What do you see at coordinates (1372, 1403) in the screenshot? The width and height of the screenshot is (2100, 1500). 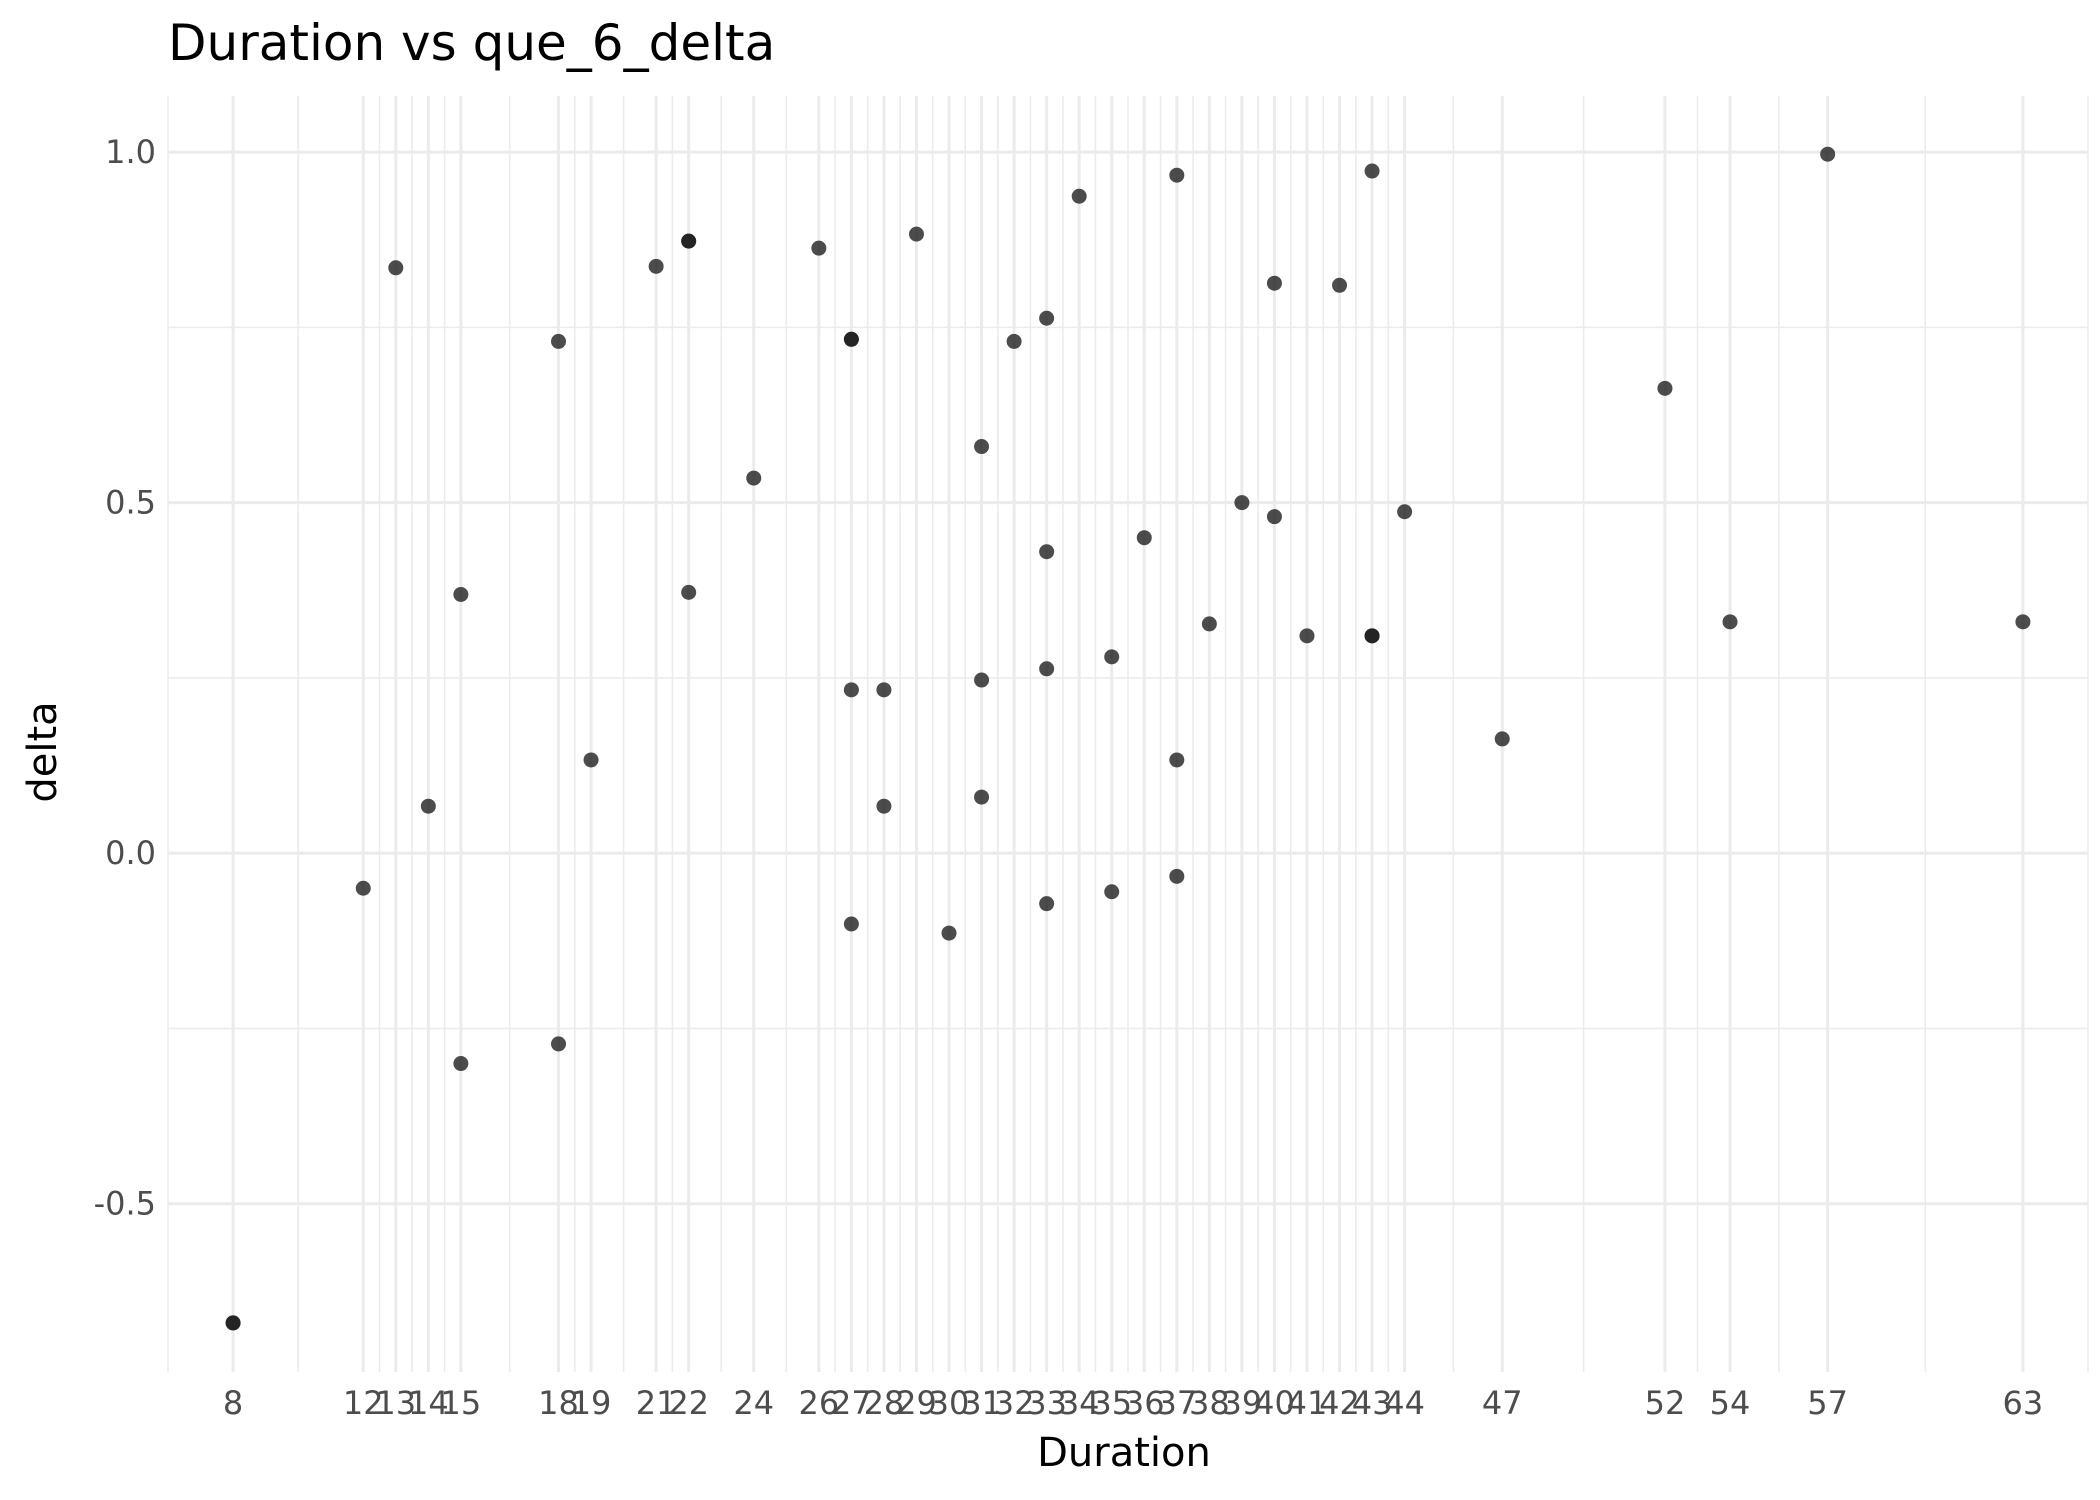 I see `x-tick-label: 43` at bounding box center [1372, 1403].